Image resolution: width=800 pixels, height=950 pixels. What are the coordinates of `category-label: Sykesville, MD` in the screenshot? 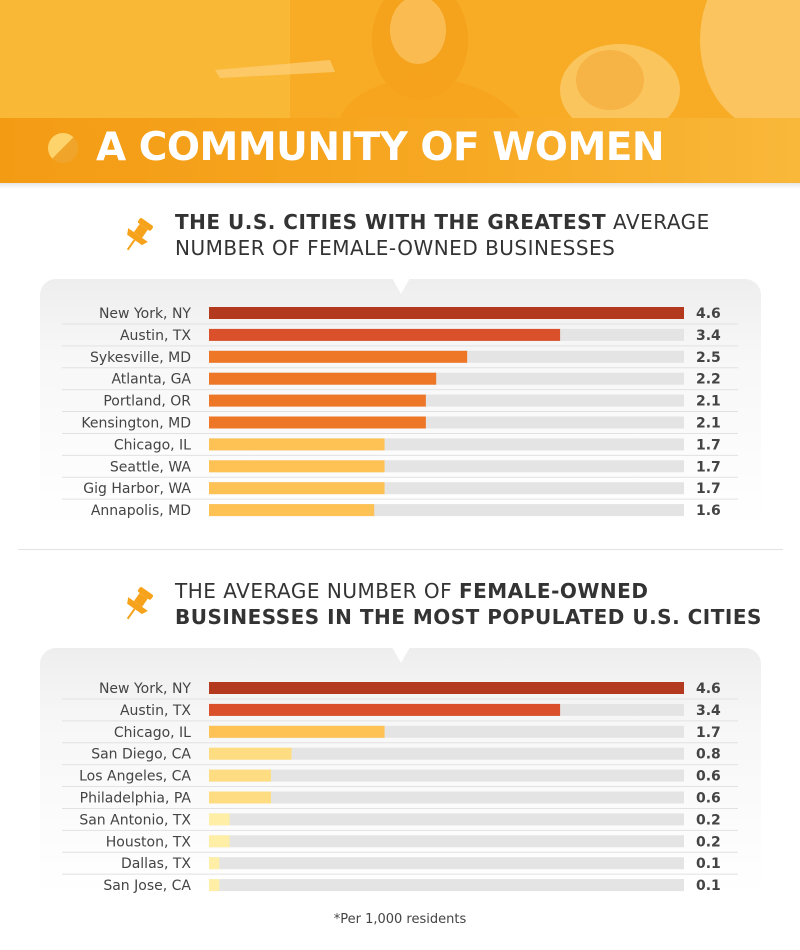 It's located at (140, 358).